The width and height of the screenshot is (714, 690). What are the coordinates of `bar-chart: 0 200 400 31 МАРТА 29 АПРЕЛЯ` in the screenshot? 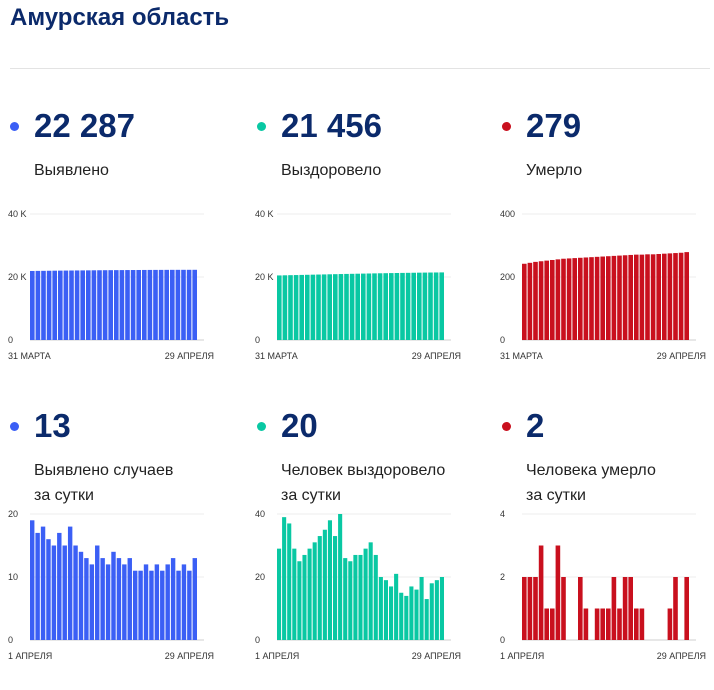 It's located at (603, 285).